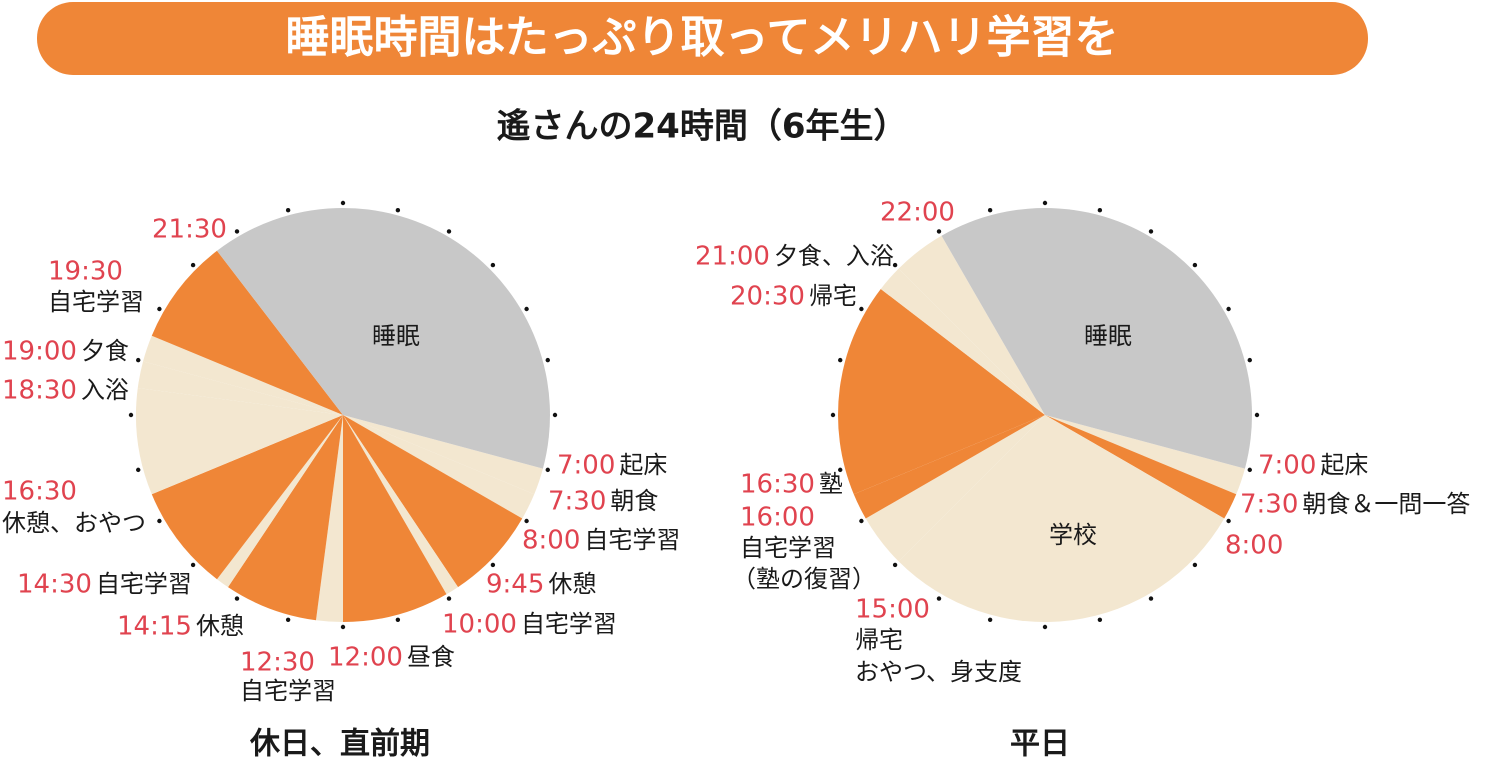 This screenshot has width=1500, height=759. I want to click on header-title: 睡眠時間はたっぷり取ってメリハリ学習を, so click(702, 37).